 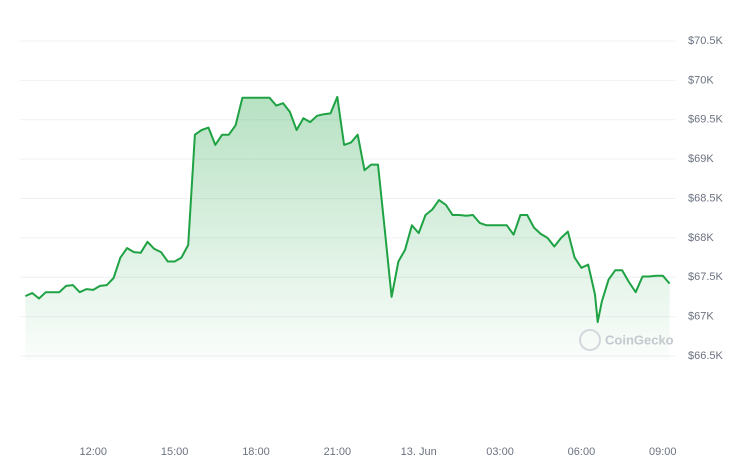 I want to click on watermark-logo, so click(x=590, y=340).